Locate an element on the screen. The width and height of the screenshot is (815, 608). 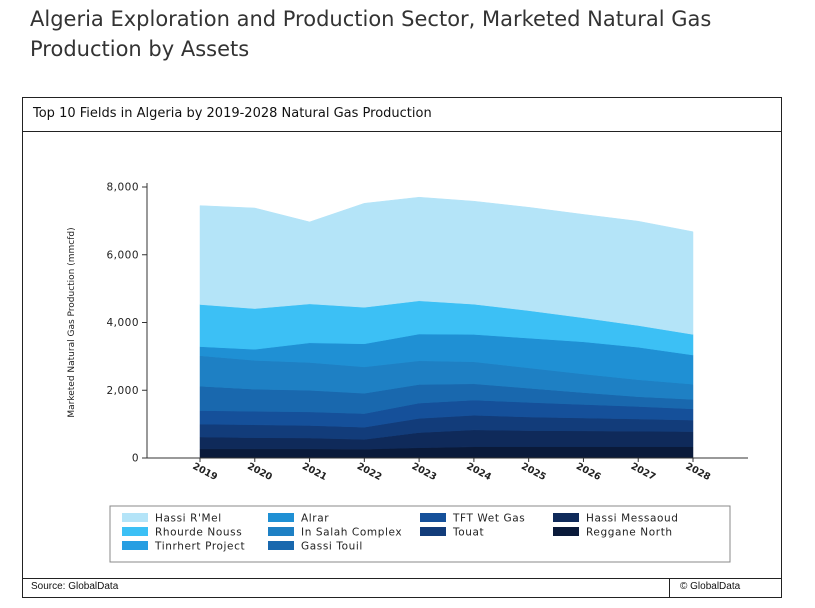
legend-swatch-touat is located at coordinates (433, 531).